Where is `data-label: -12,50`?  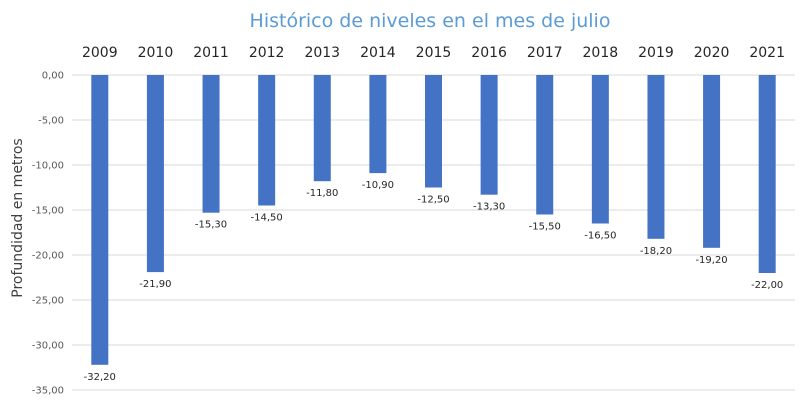 data-label: -12,50 is located at coordinates (433, 200).